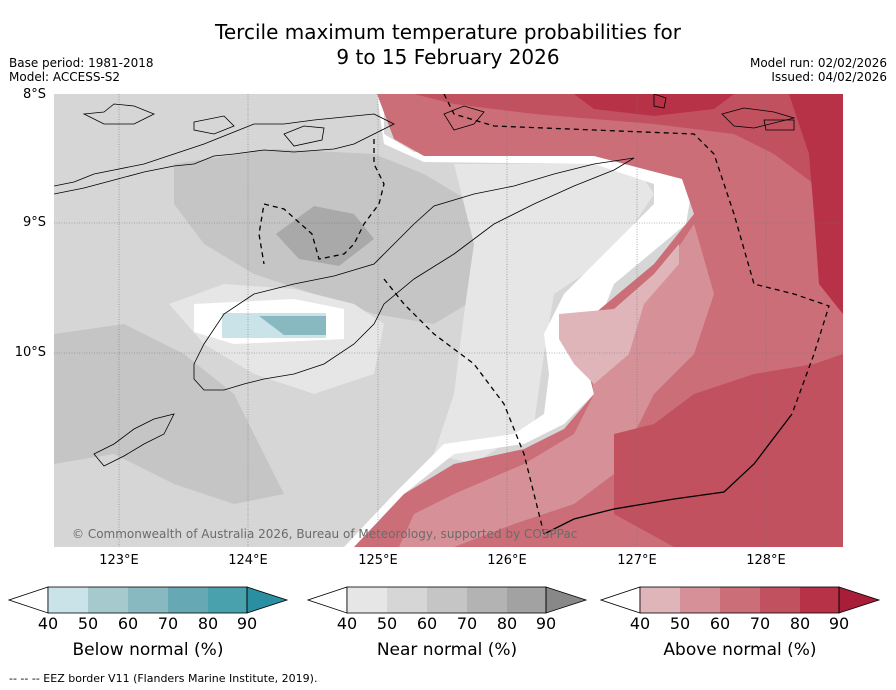 Image resolution: width=896 pixels, height=690 pixels. Describe the element at coordinates (48, 623) in the screenshot. I see `below-tick-40: 40` at that location.